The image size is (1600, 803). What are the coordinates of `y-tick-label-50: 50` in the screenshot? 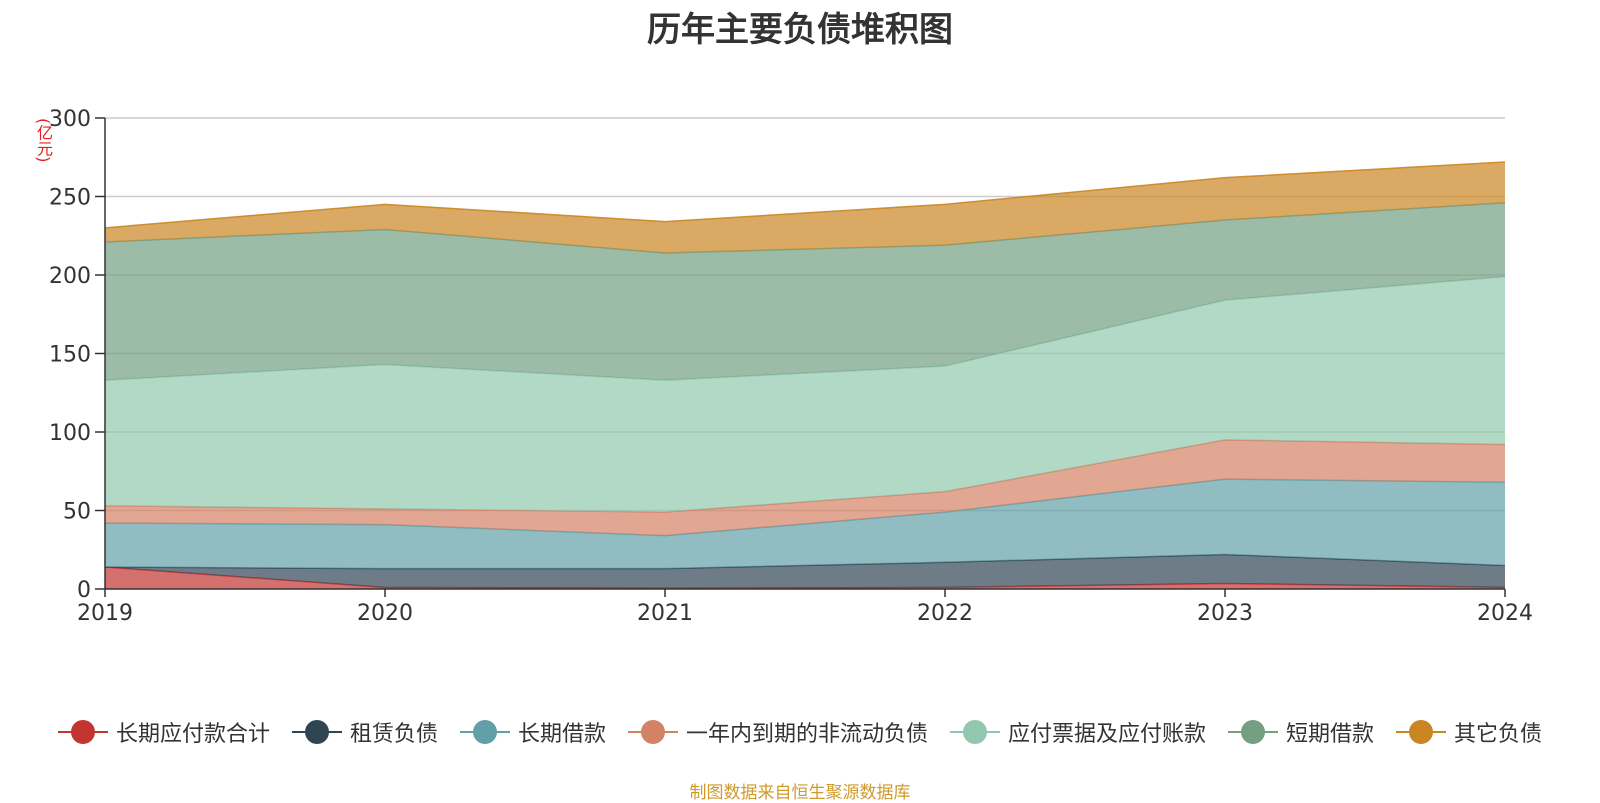 It's located at (77, 512).